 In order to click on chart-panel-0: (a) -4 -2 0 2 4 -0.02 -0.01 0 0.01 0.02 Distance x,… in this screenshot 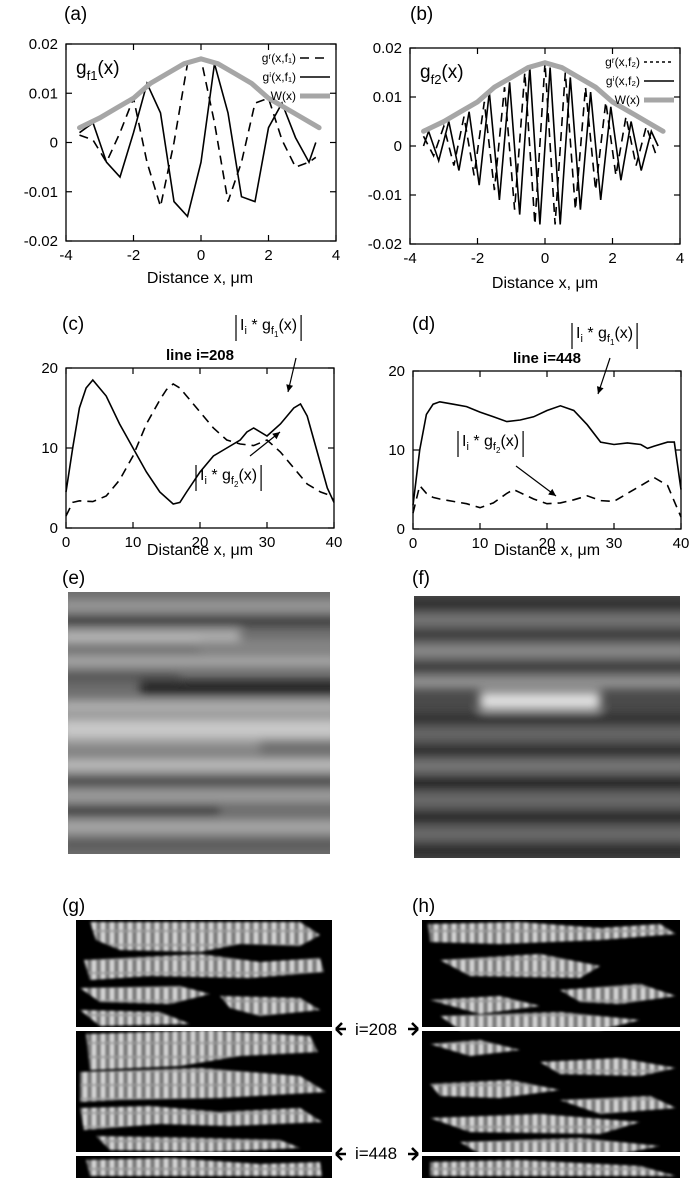, I will do `click(182, 145)`.